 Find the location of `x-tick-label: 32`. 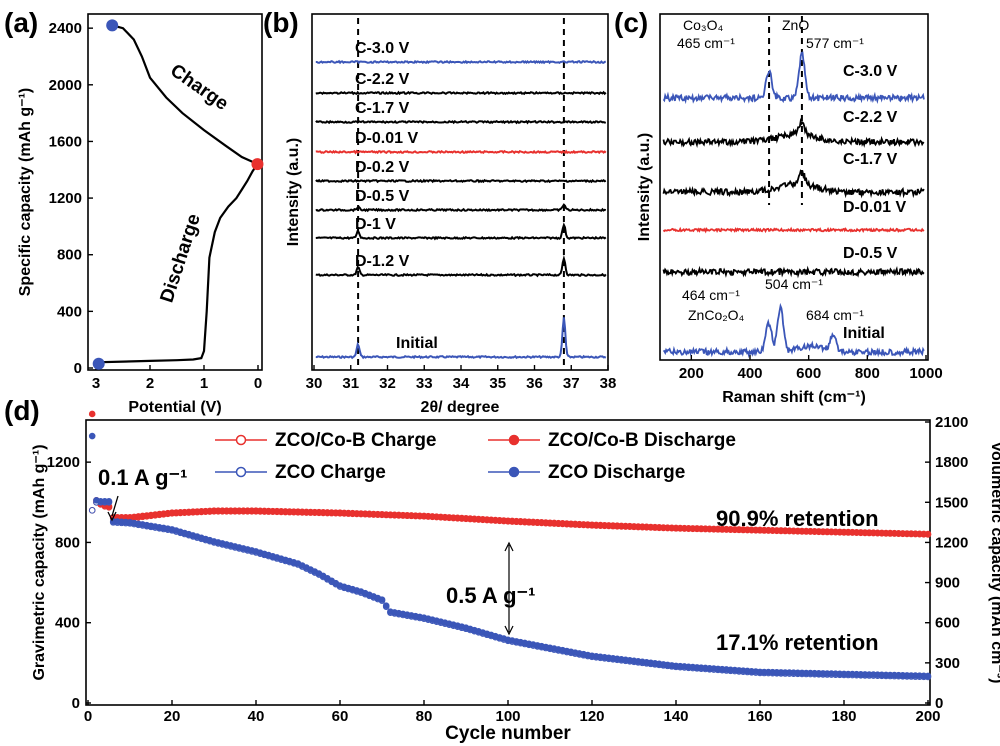

x-tick-label: 32 is located at coordinates (387, 383).